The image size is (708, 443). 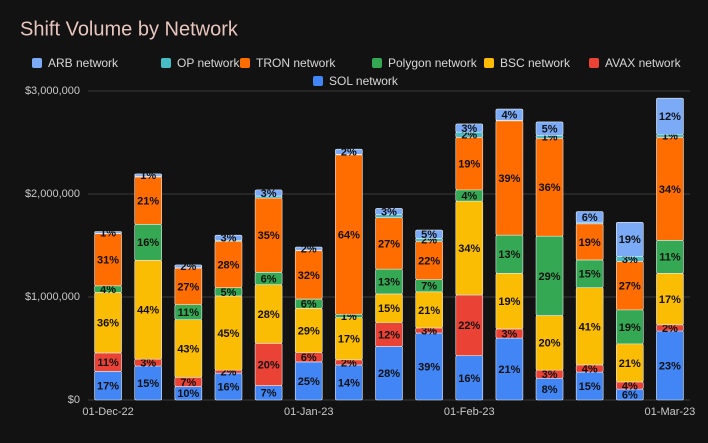 What do you see at coordinates (269, 365) in the screenshot?
I see `segment-label: 20%` at bounding box center [269, 365].